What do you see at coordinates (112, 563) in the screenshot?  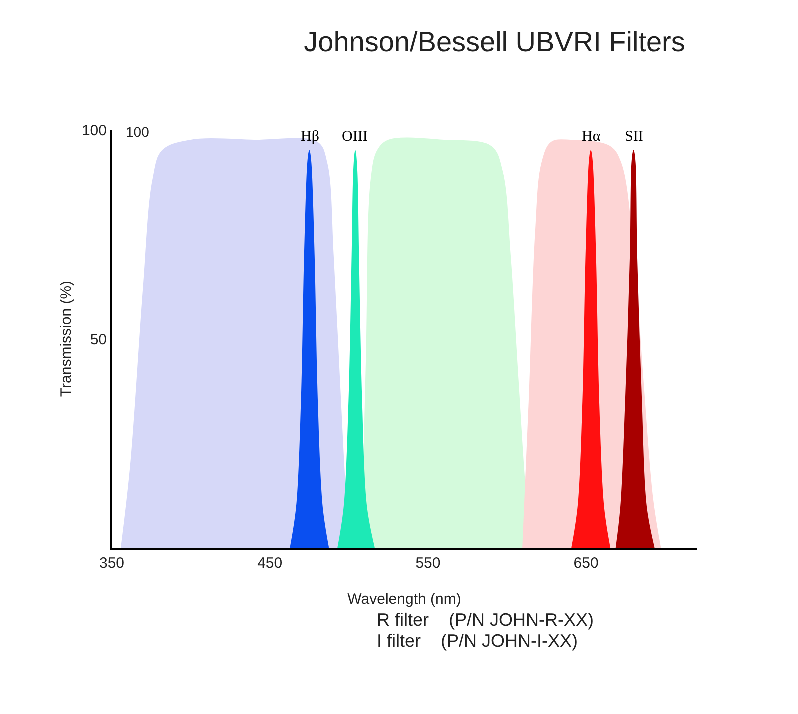 I see `x-tick-label: 350` at bounding box center [112, 563].